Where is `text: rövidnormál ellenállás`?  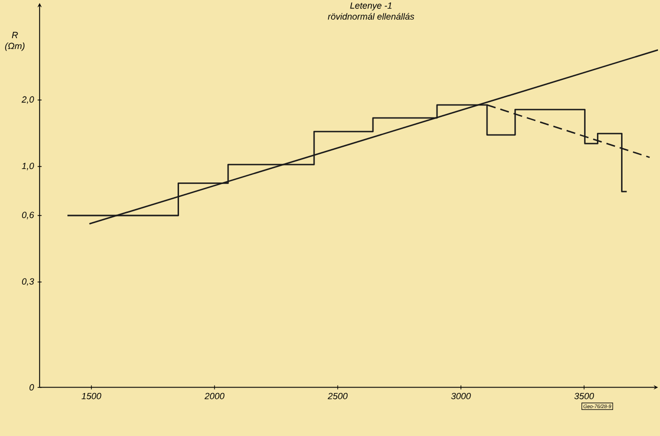 text: rövidnormál ellenállás is located at coordinates (371, 16).